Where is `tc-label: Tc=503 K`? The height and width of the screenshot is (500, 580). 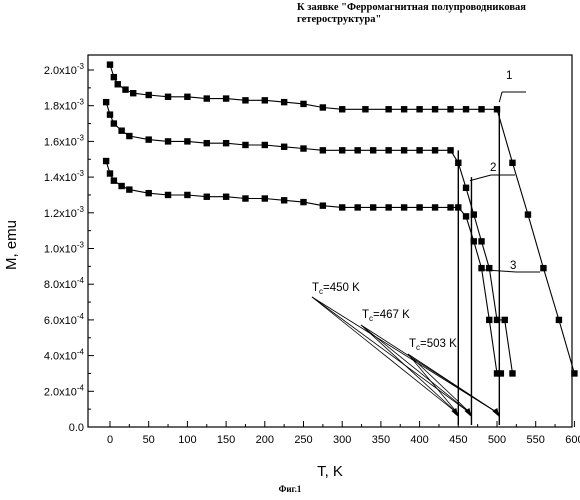
tc-label: Tc=503 K is located at coordinates (433, 345).